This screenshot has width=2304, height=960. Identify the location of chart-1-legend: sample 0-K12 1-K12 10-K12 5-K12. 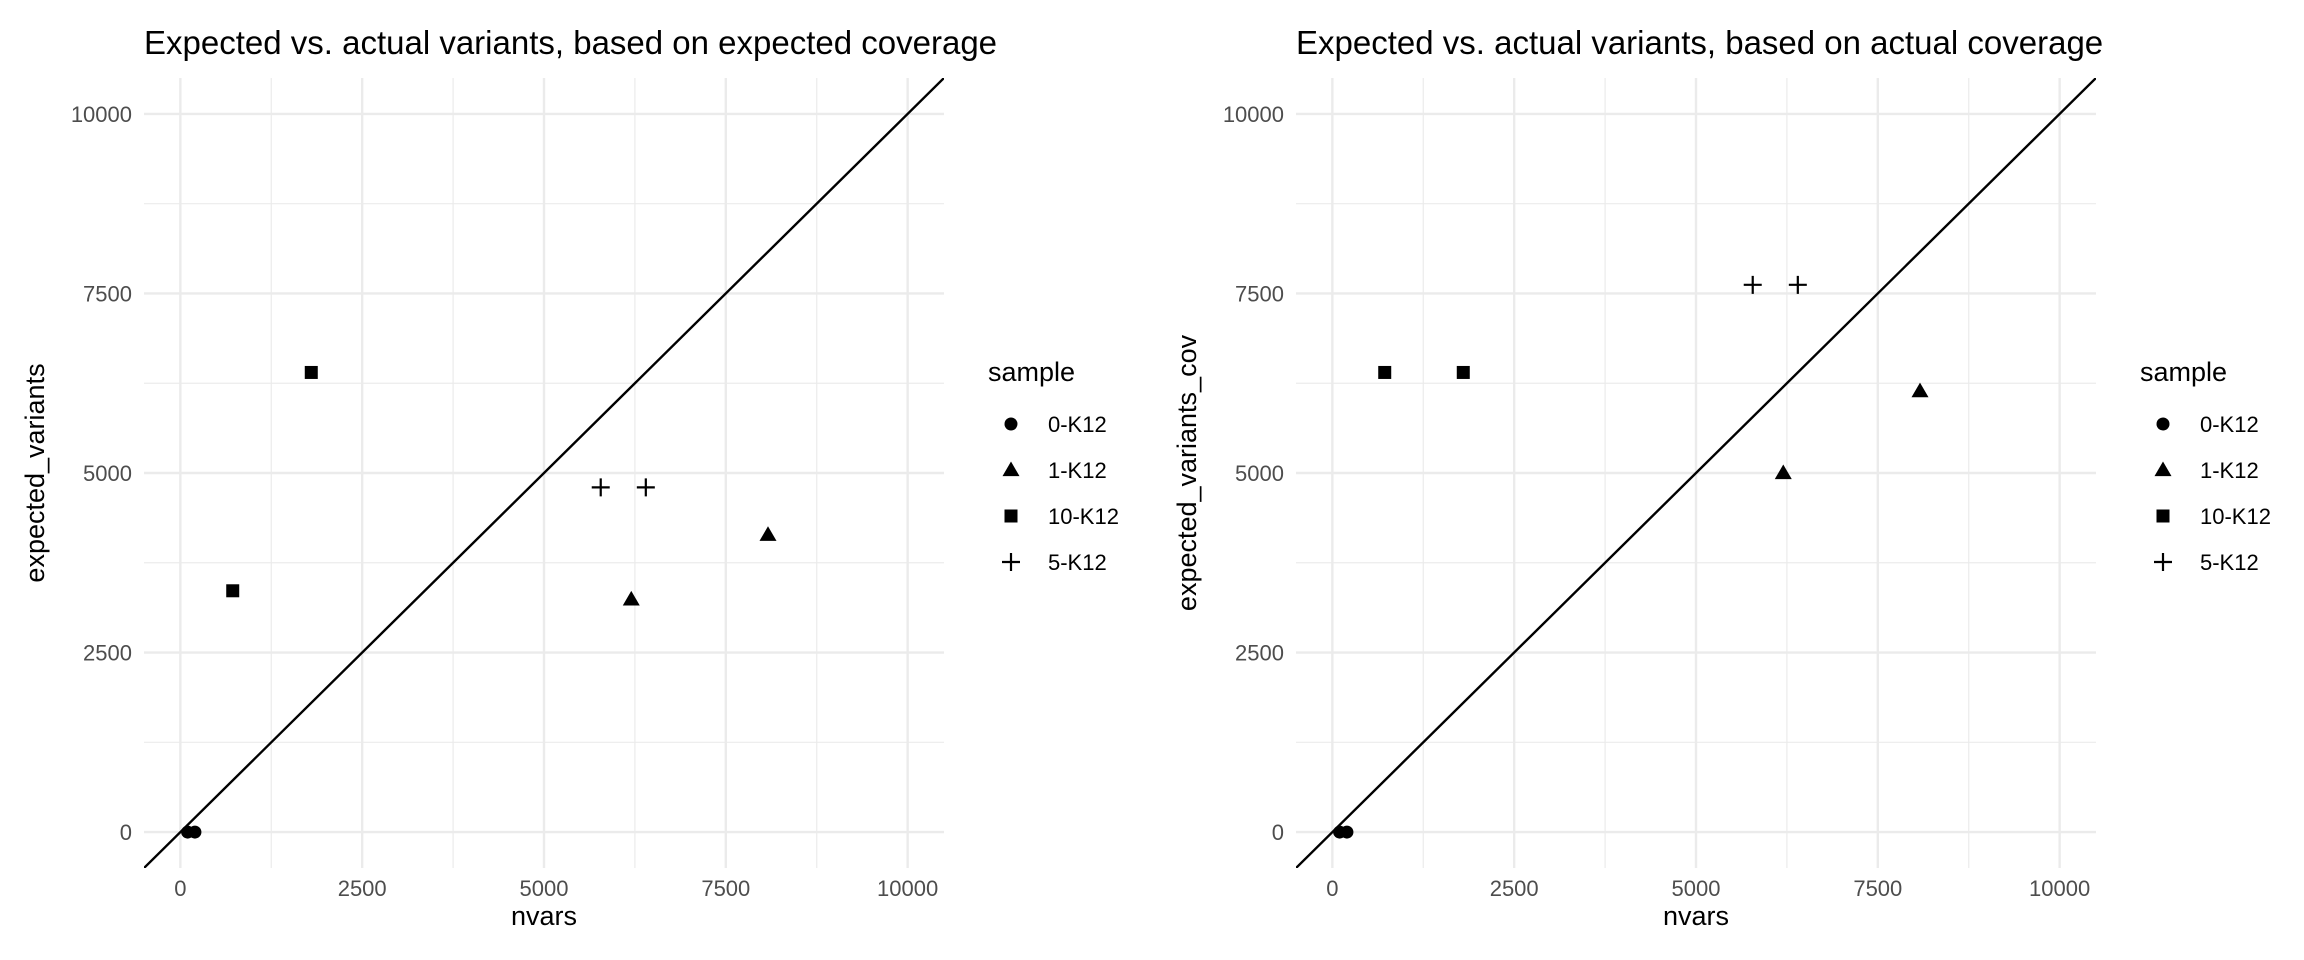
(2205, 466).